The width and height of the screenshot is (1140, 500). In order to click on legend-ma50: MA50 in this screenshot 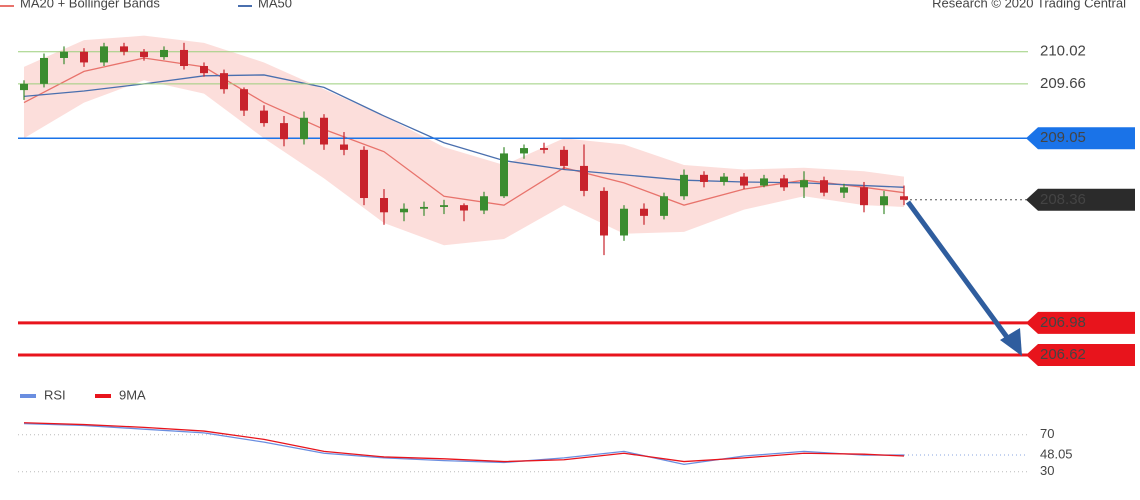, I will do `click(275, 5)`.